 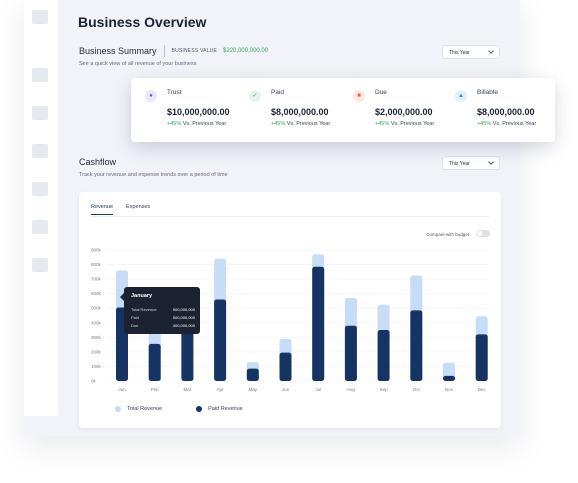 What do you see at coordinates (135, 325) in the screenshot?
I see `tooltip-label: Due` at bounding box center [135, 325].